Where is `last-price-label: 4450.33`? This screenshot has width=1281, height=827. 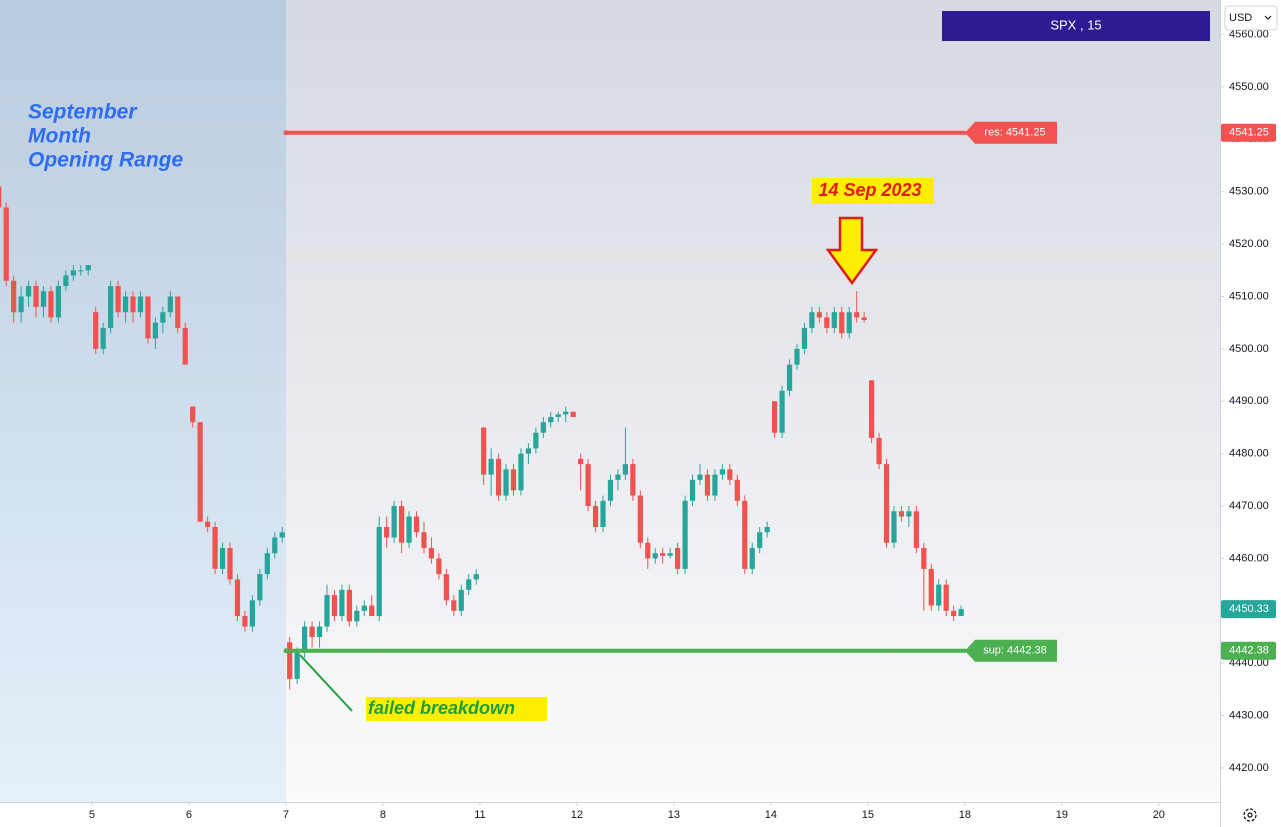
last-price-label: 4450.33 is located at coordinates (1249, 609).